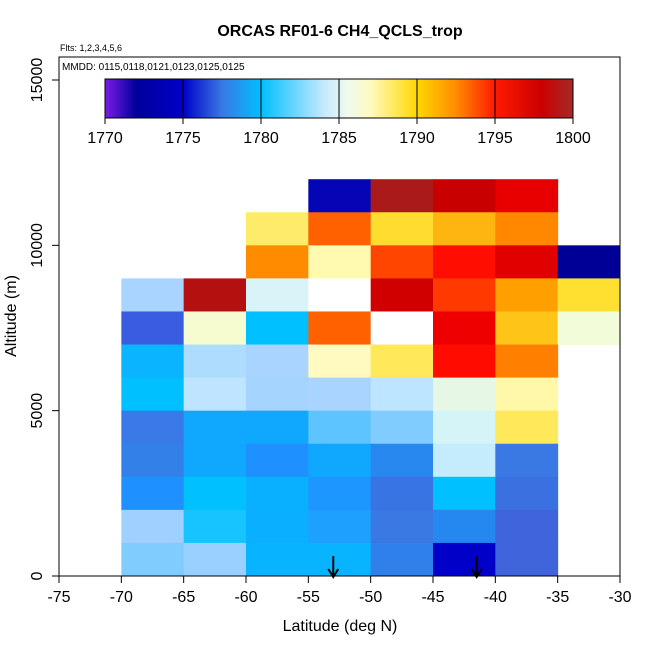 The height and width of the screenshot is (650, 650). Describe the element at coordinates (153, 67) in the screenshot. I see `dates-label: MMDD: 0115,0118,0121,0123,0125,0125` at that location.